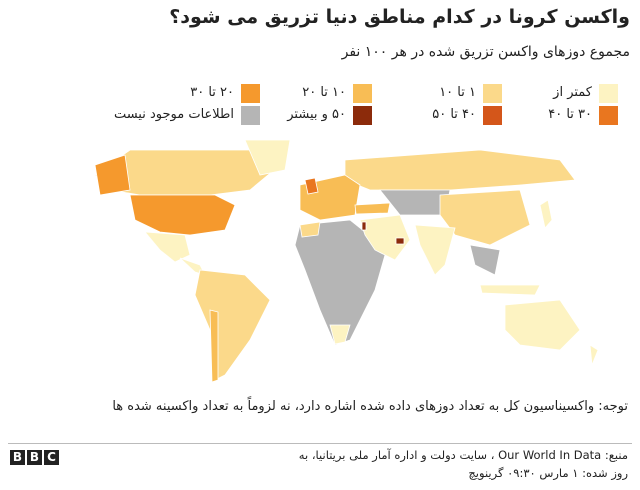  Describe the element at coordinates (570, 114) in the screenshot. I see `legend-label: ۳۰ تا ۴۰` at that location.